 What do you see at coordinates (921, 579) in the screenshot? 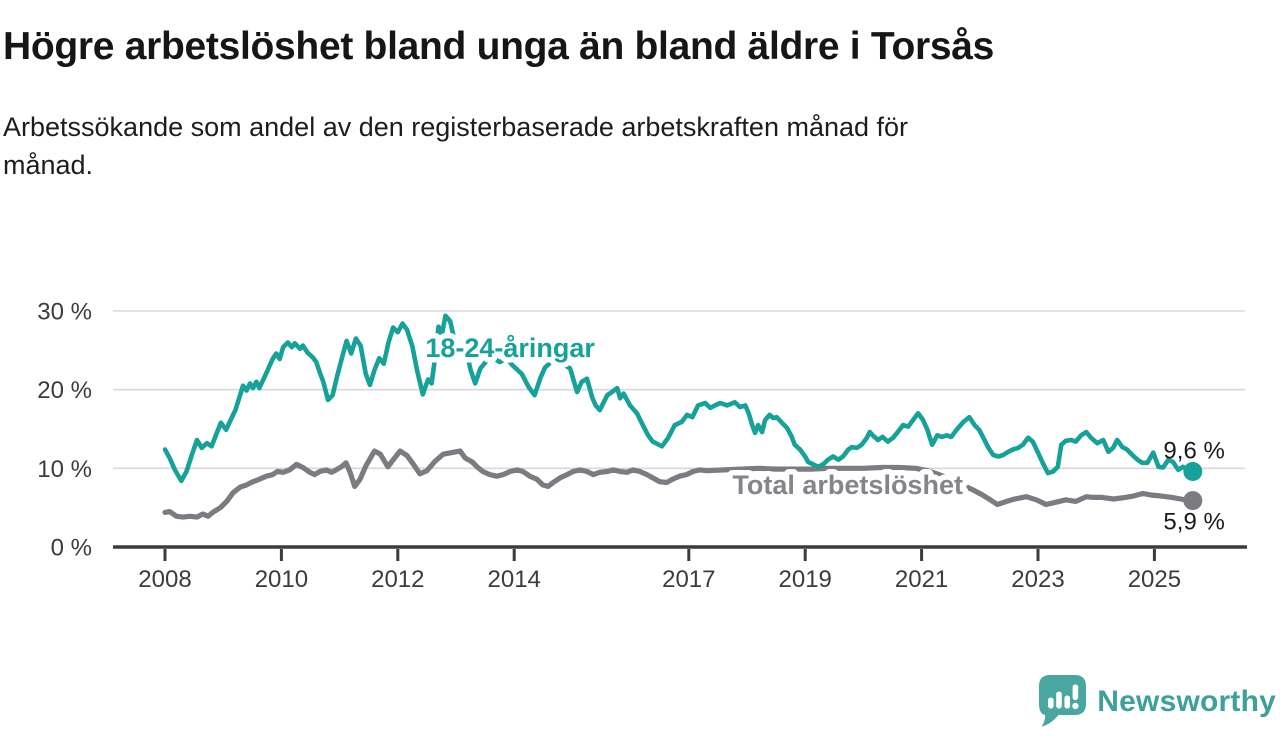
I see `x-axis-label: 2021` at bounding box center [921, 579].